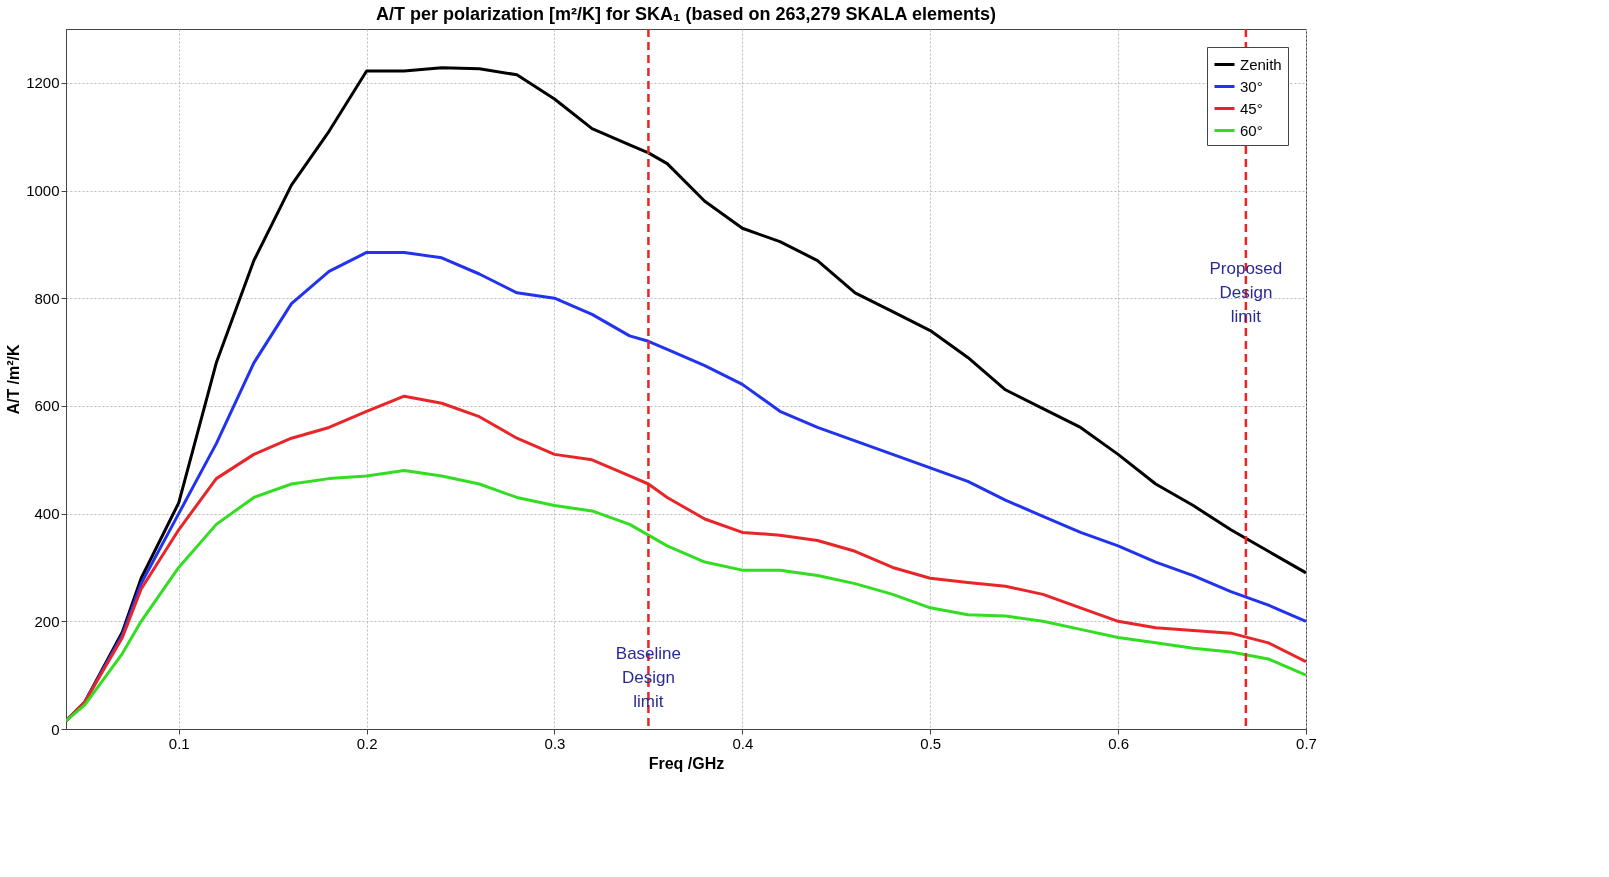 The height and width of the screenshot is (877, 1609). Describe the element at coordinates (43, 191) in the screenshot. I see `y-tick-label: 1000` at that location.